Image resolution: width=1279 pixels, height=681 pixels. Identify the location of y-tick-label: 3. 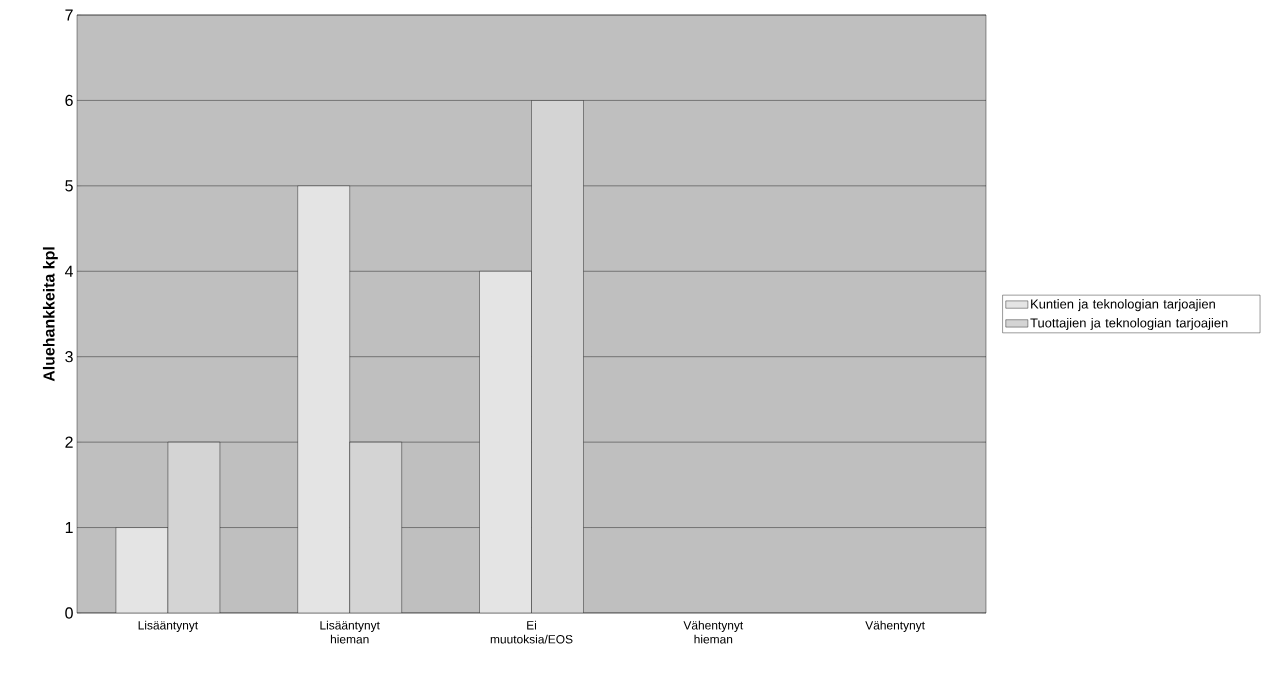
(69, 357).